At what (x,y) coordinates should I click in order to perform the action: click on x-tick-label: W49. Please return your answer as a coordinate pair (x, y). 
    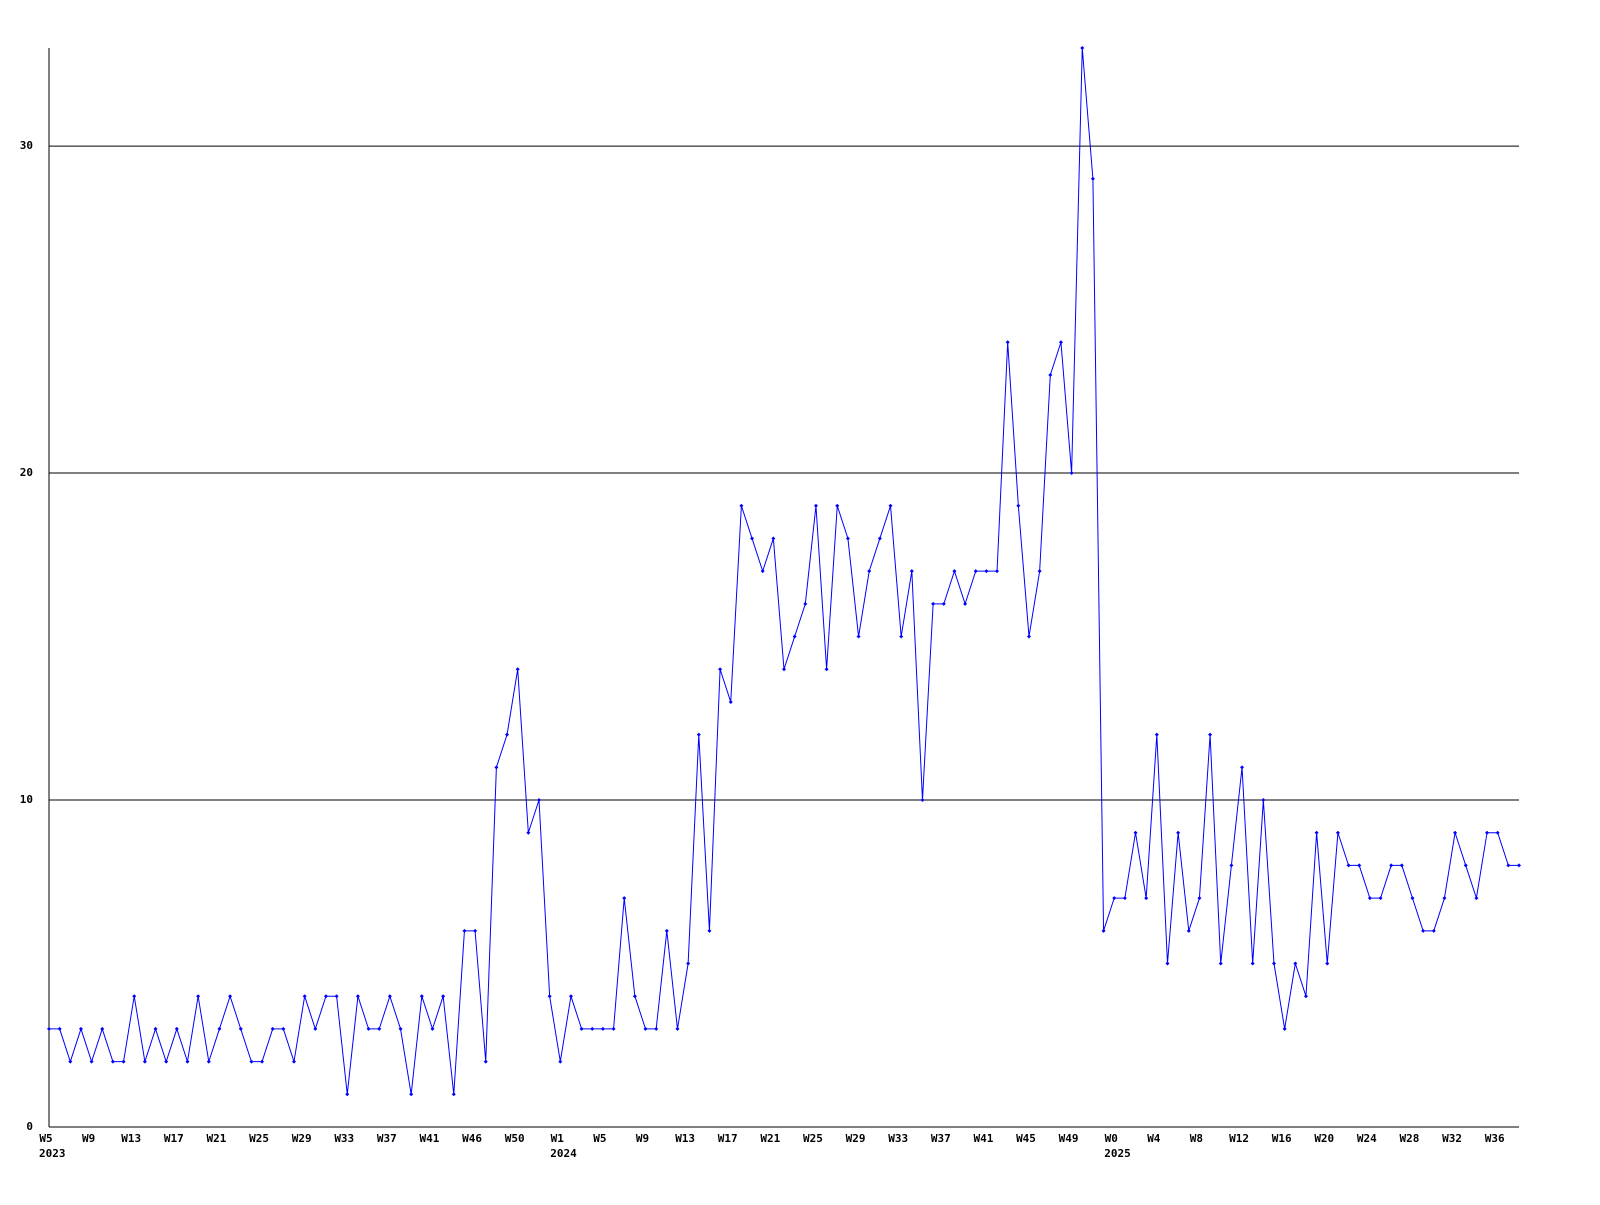
    Looking at the image, I should click on (1069, 1138).